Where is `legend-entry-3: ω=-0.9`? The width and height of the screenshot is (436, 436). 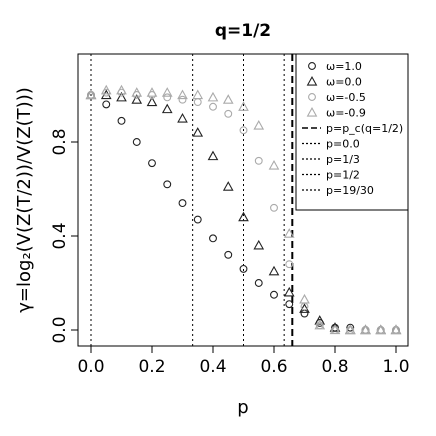 legend-entry-3: ω=-0.9 is located at coordinates (336, 113).